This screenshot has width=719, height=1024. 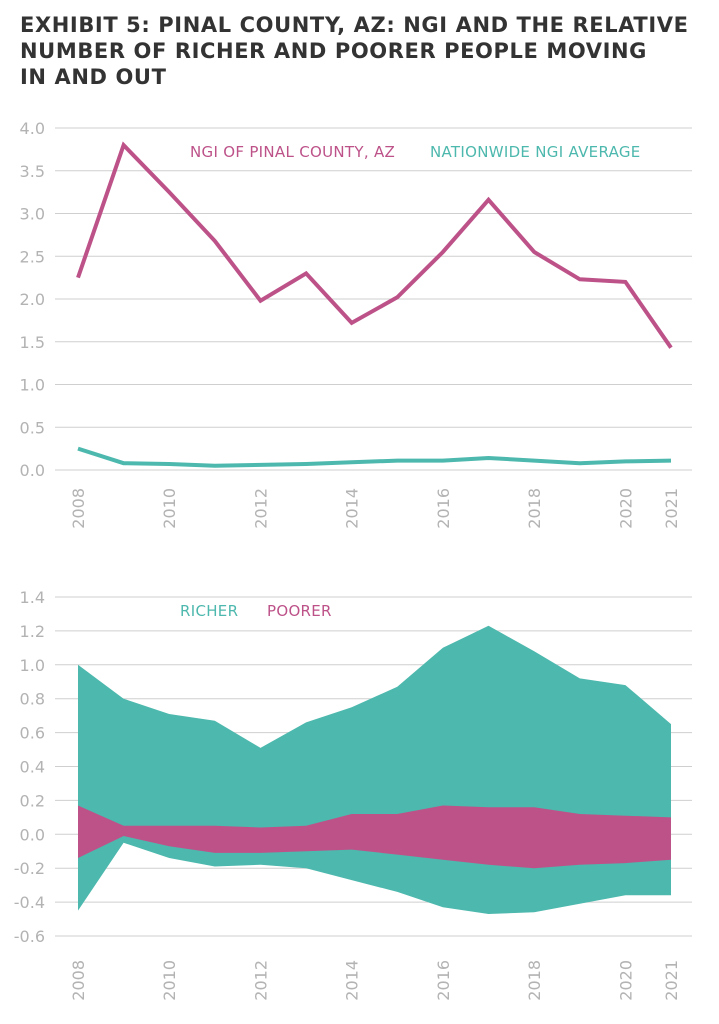 What do you see at coordinates (29, 936) in the screenshot?
I see `flow-y-tick-label: -0.6` at bounding box center [29, 936].